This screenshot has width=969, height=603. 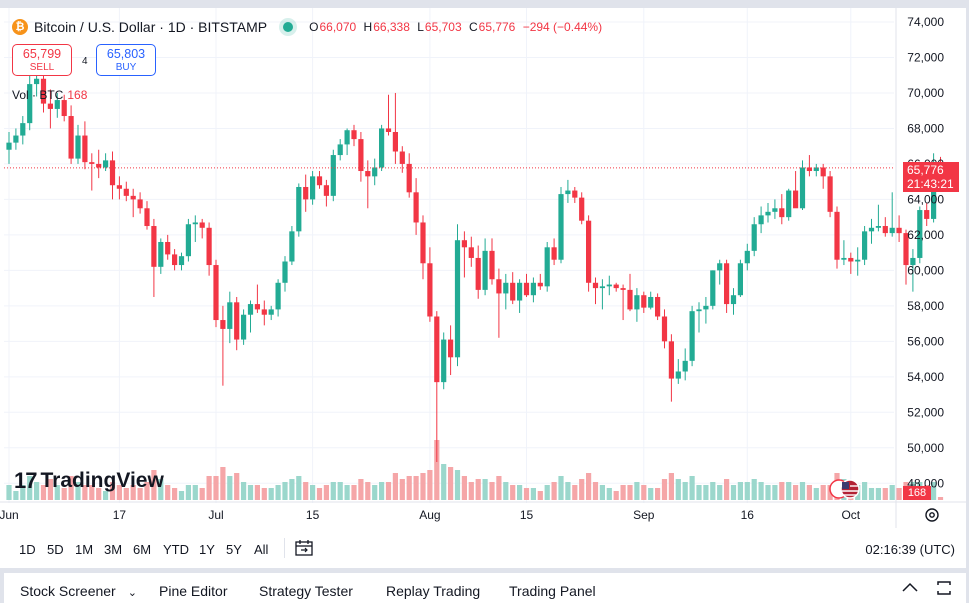 What do you see at coordinates (89, 481) in the screenshot?
I see `tradingview-logo: 17 TradingView` at bounding box center [89, 481].